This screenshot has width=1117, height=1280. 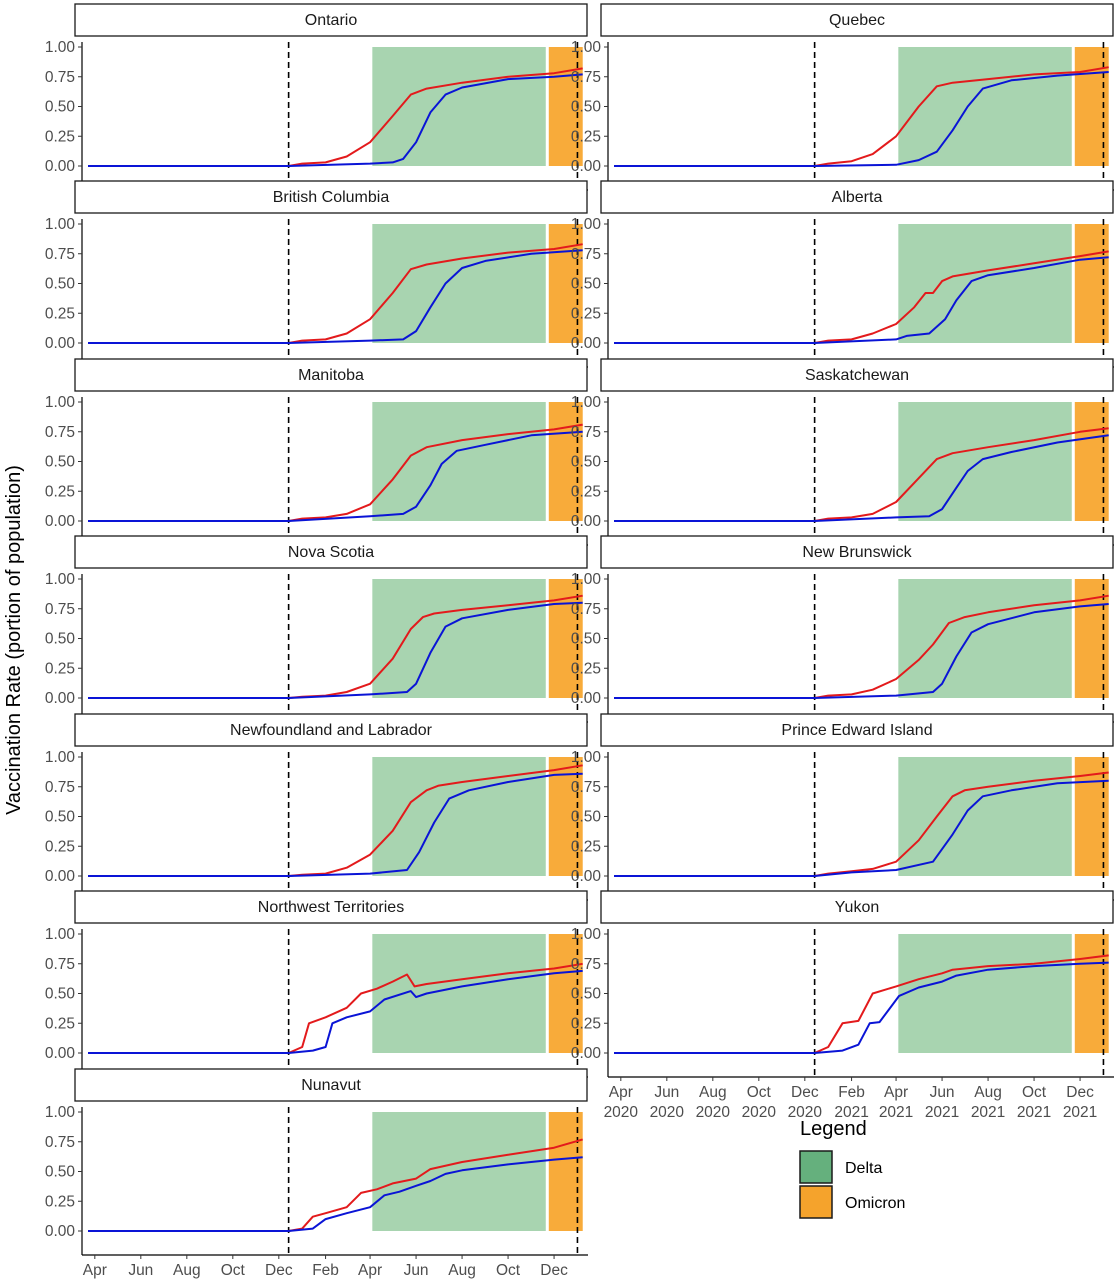 I want to click on strip-title: Ontario, so click(x=331, y=20).